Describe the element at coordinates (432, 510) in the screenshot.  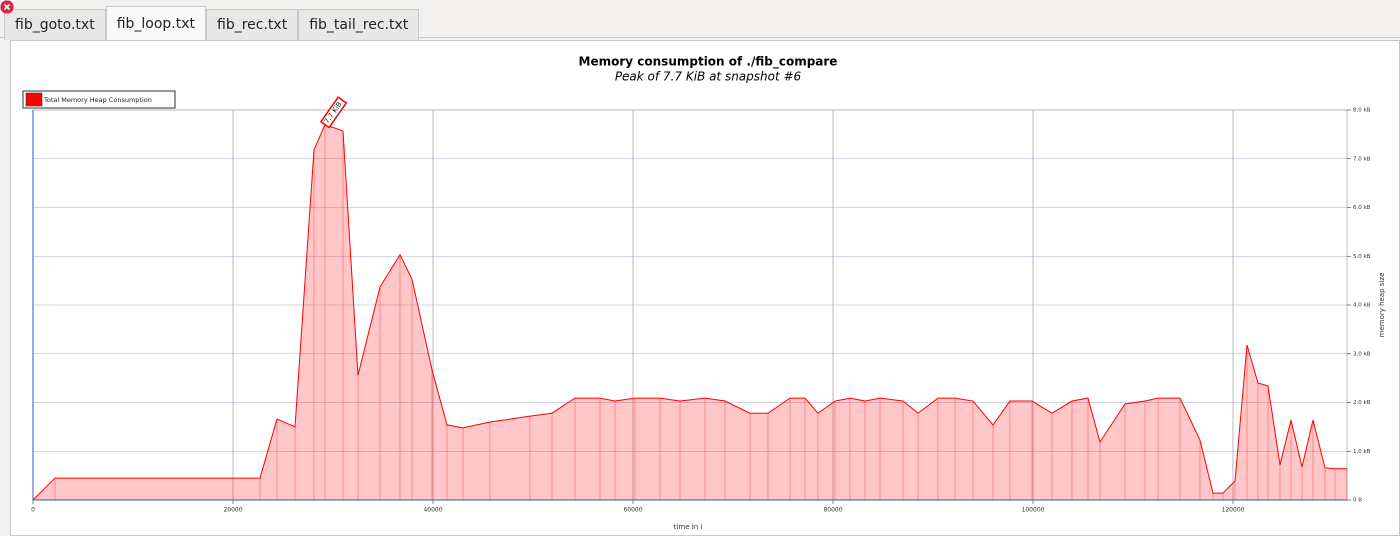
I see `x-tick-label: 40000` at that location.